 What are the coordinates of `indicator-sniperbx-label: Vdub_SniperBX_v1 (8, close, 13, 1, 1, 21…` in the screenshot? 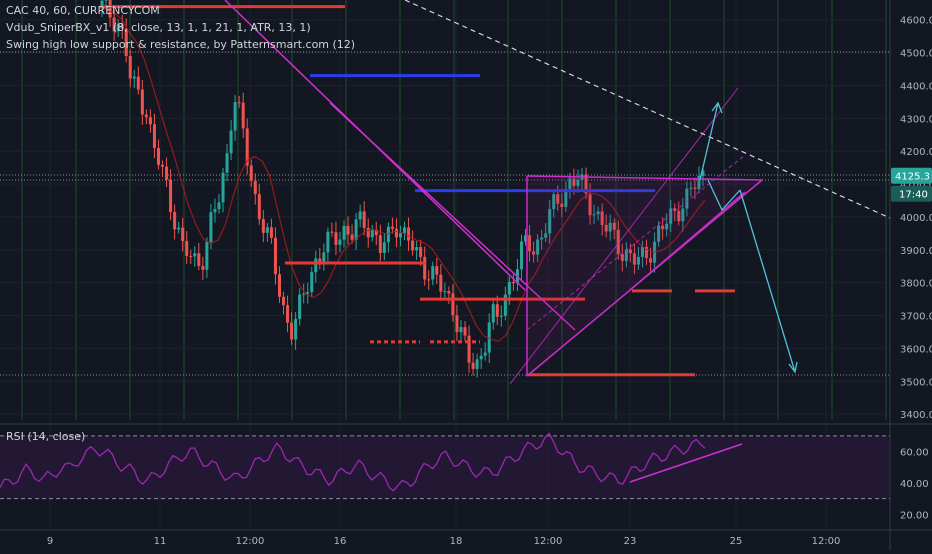 It's located at (158, 27).